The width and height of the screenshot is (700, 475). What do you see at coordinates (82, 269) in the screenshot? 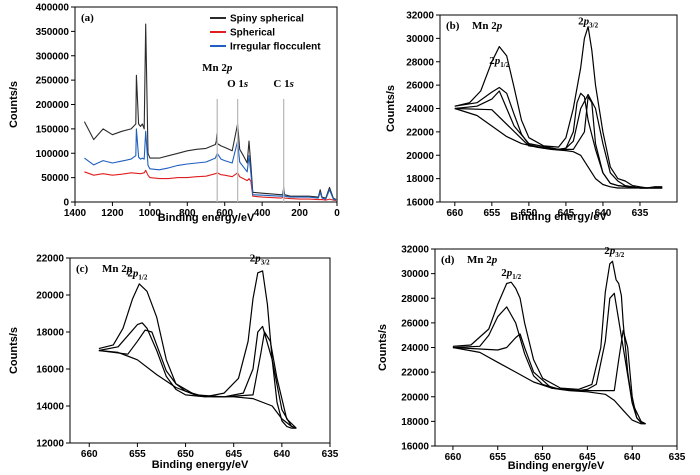
I see `panel-label: (c)` at bounding box center [82, 269].